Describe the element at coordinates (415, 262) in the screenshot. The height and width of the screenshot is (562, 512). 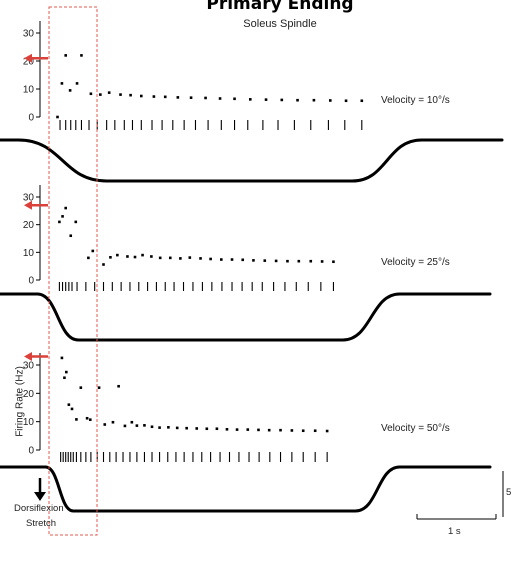
I see `velocity-label-25: Velocity = 25°/s` at that location.